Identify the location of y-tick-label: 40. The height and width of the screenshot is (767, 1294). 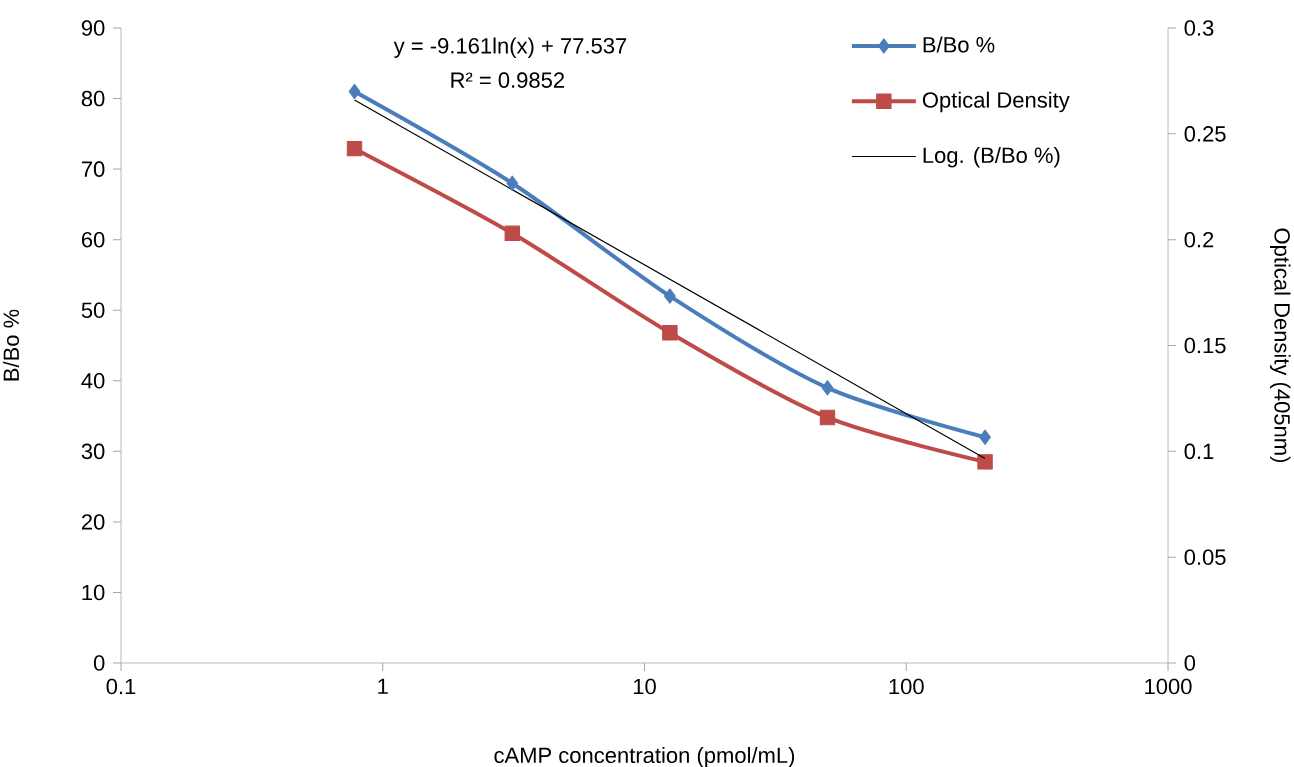
(93, 381).